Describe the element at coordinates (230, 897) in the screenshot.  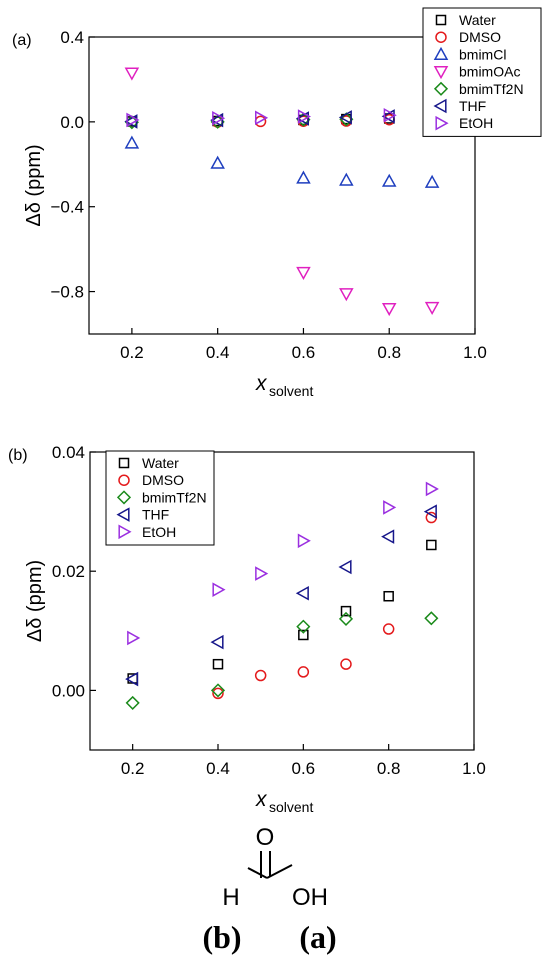
I see `atom-hydrogen-label: H` at that location.